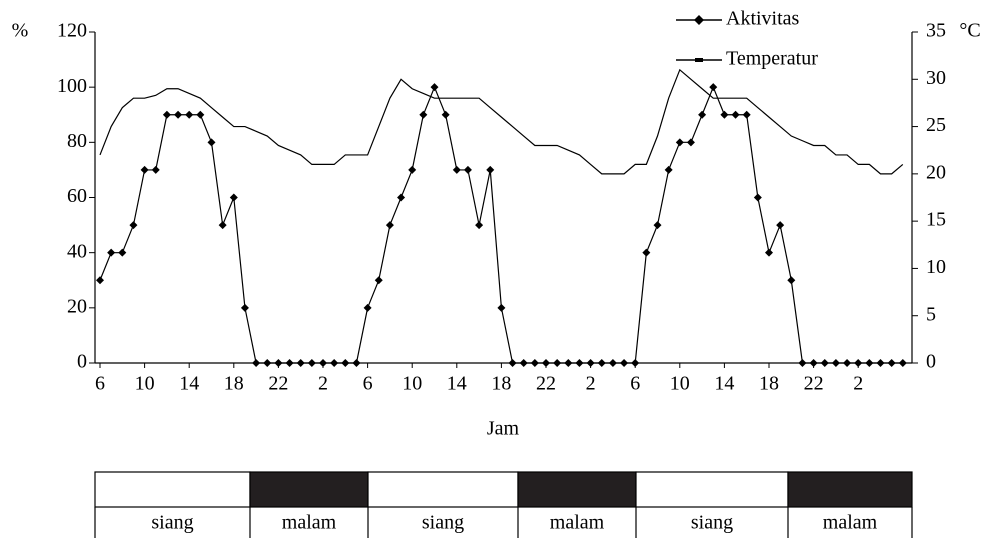 The height and width of the screenshot is (538, 989). Describe the element at coordinates (77, 306) in the screenshot. I see `y-tick-label: 20` at that location.